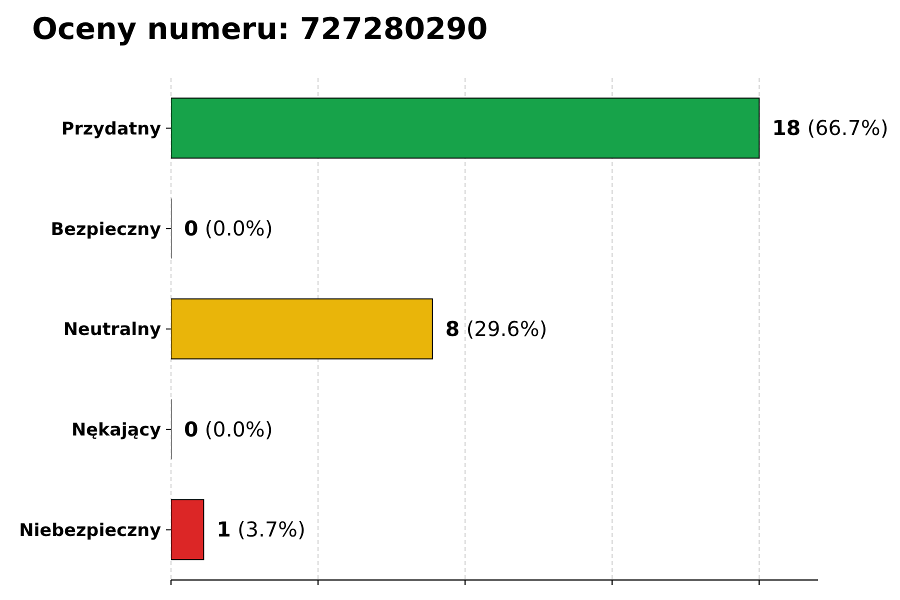 The image size is (900, 600). What do you see at coordinates (116, 430) in the screenshot?
I see `y-tick-label: Nękający` at bounding box center [116, 430].